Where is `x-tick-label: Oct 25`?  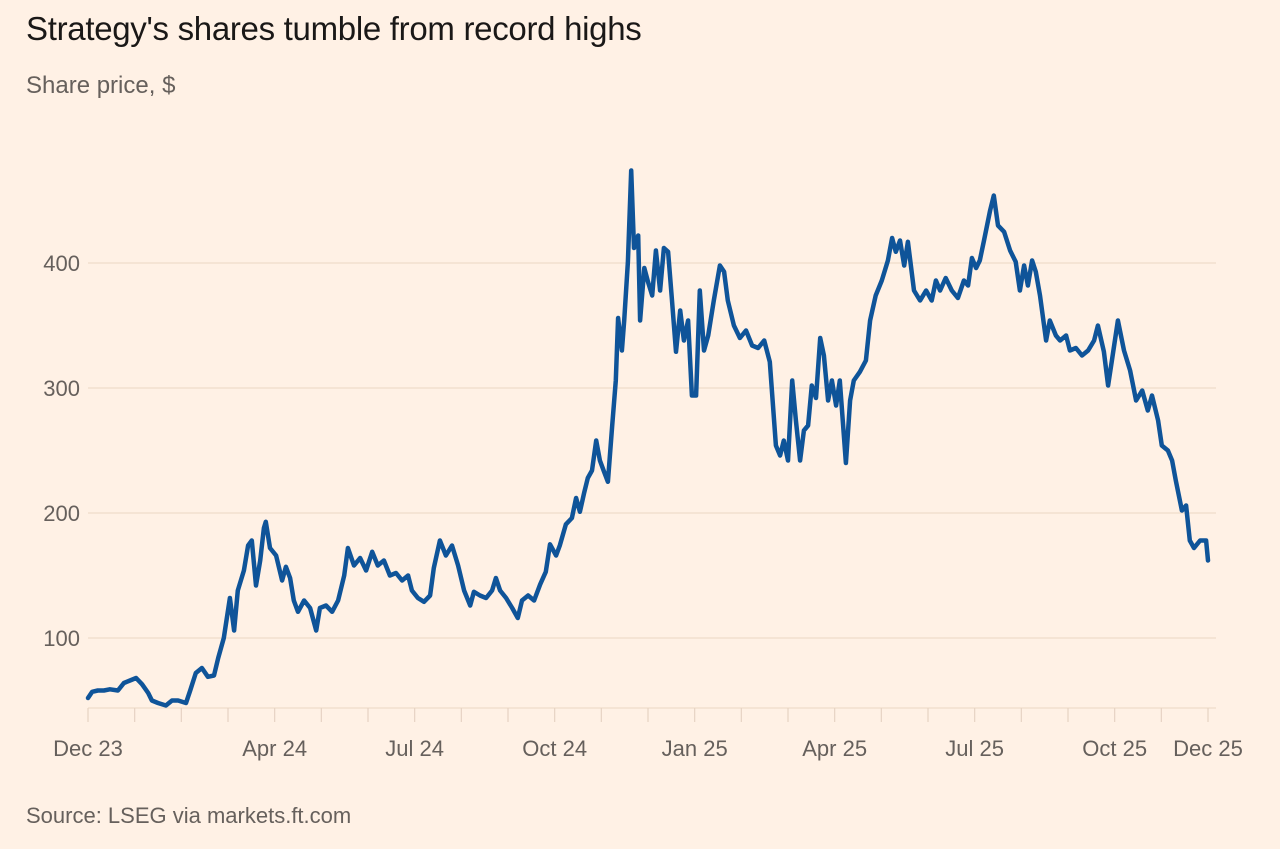 x-tick-label: Oct 25 is located at coordinates (1114, 748).